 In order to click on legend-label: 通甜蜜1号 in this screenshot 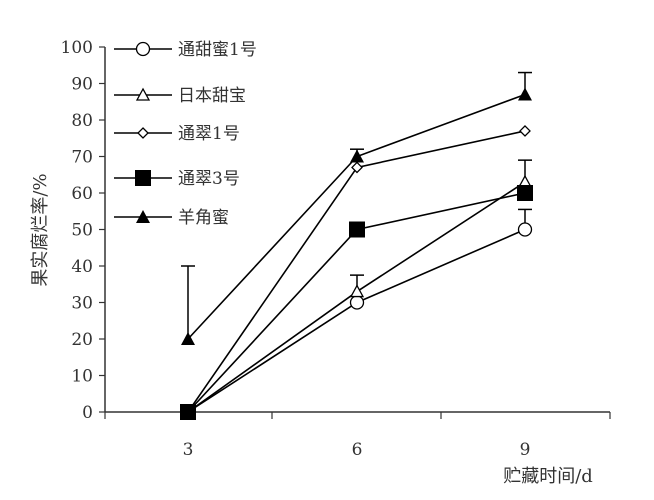, I will do `click(217, 50)`.